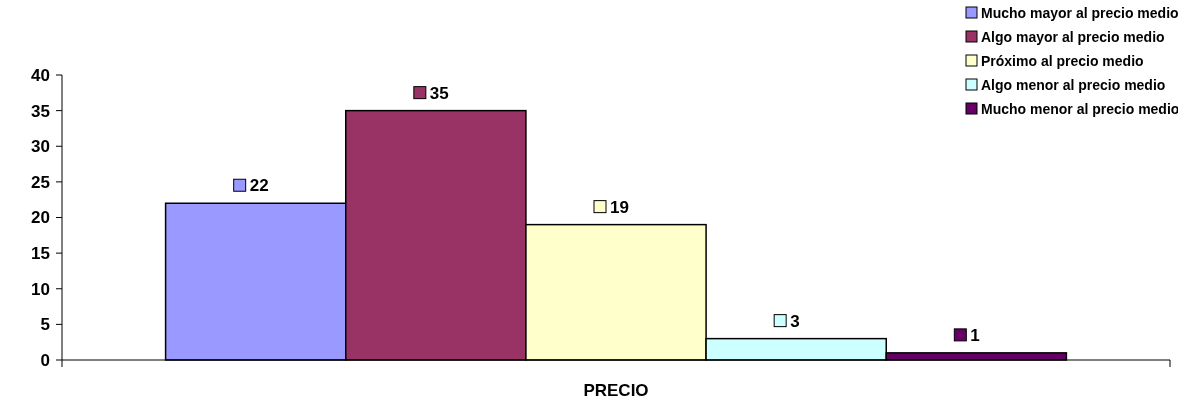  I want to click on y-tick-label: 5, so click(45, 325).